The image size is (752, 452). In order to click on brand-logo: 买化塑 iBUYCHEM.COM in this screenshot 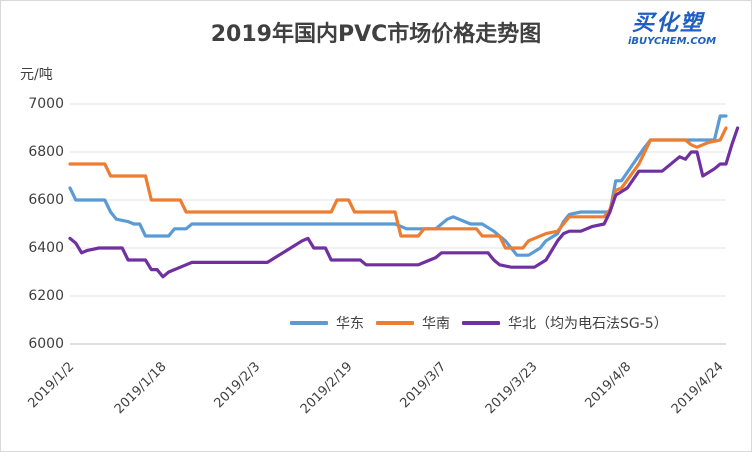, I will do `click(690, 29)`.